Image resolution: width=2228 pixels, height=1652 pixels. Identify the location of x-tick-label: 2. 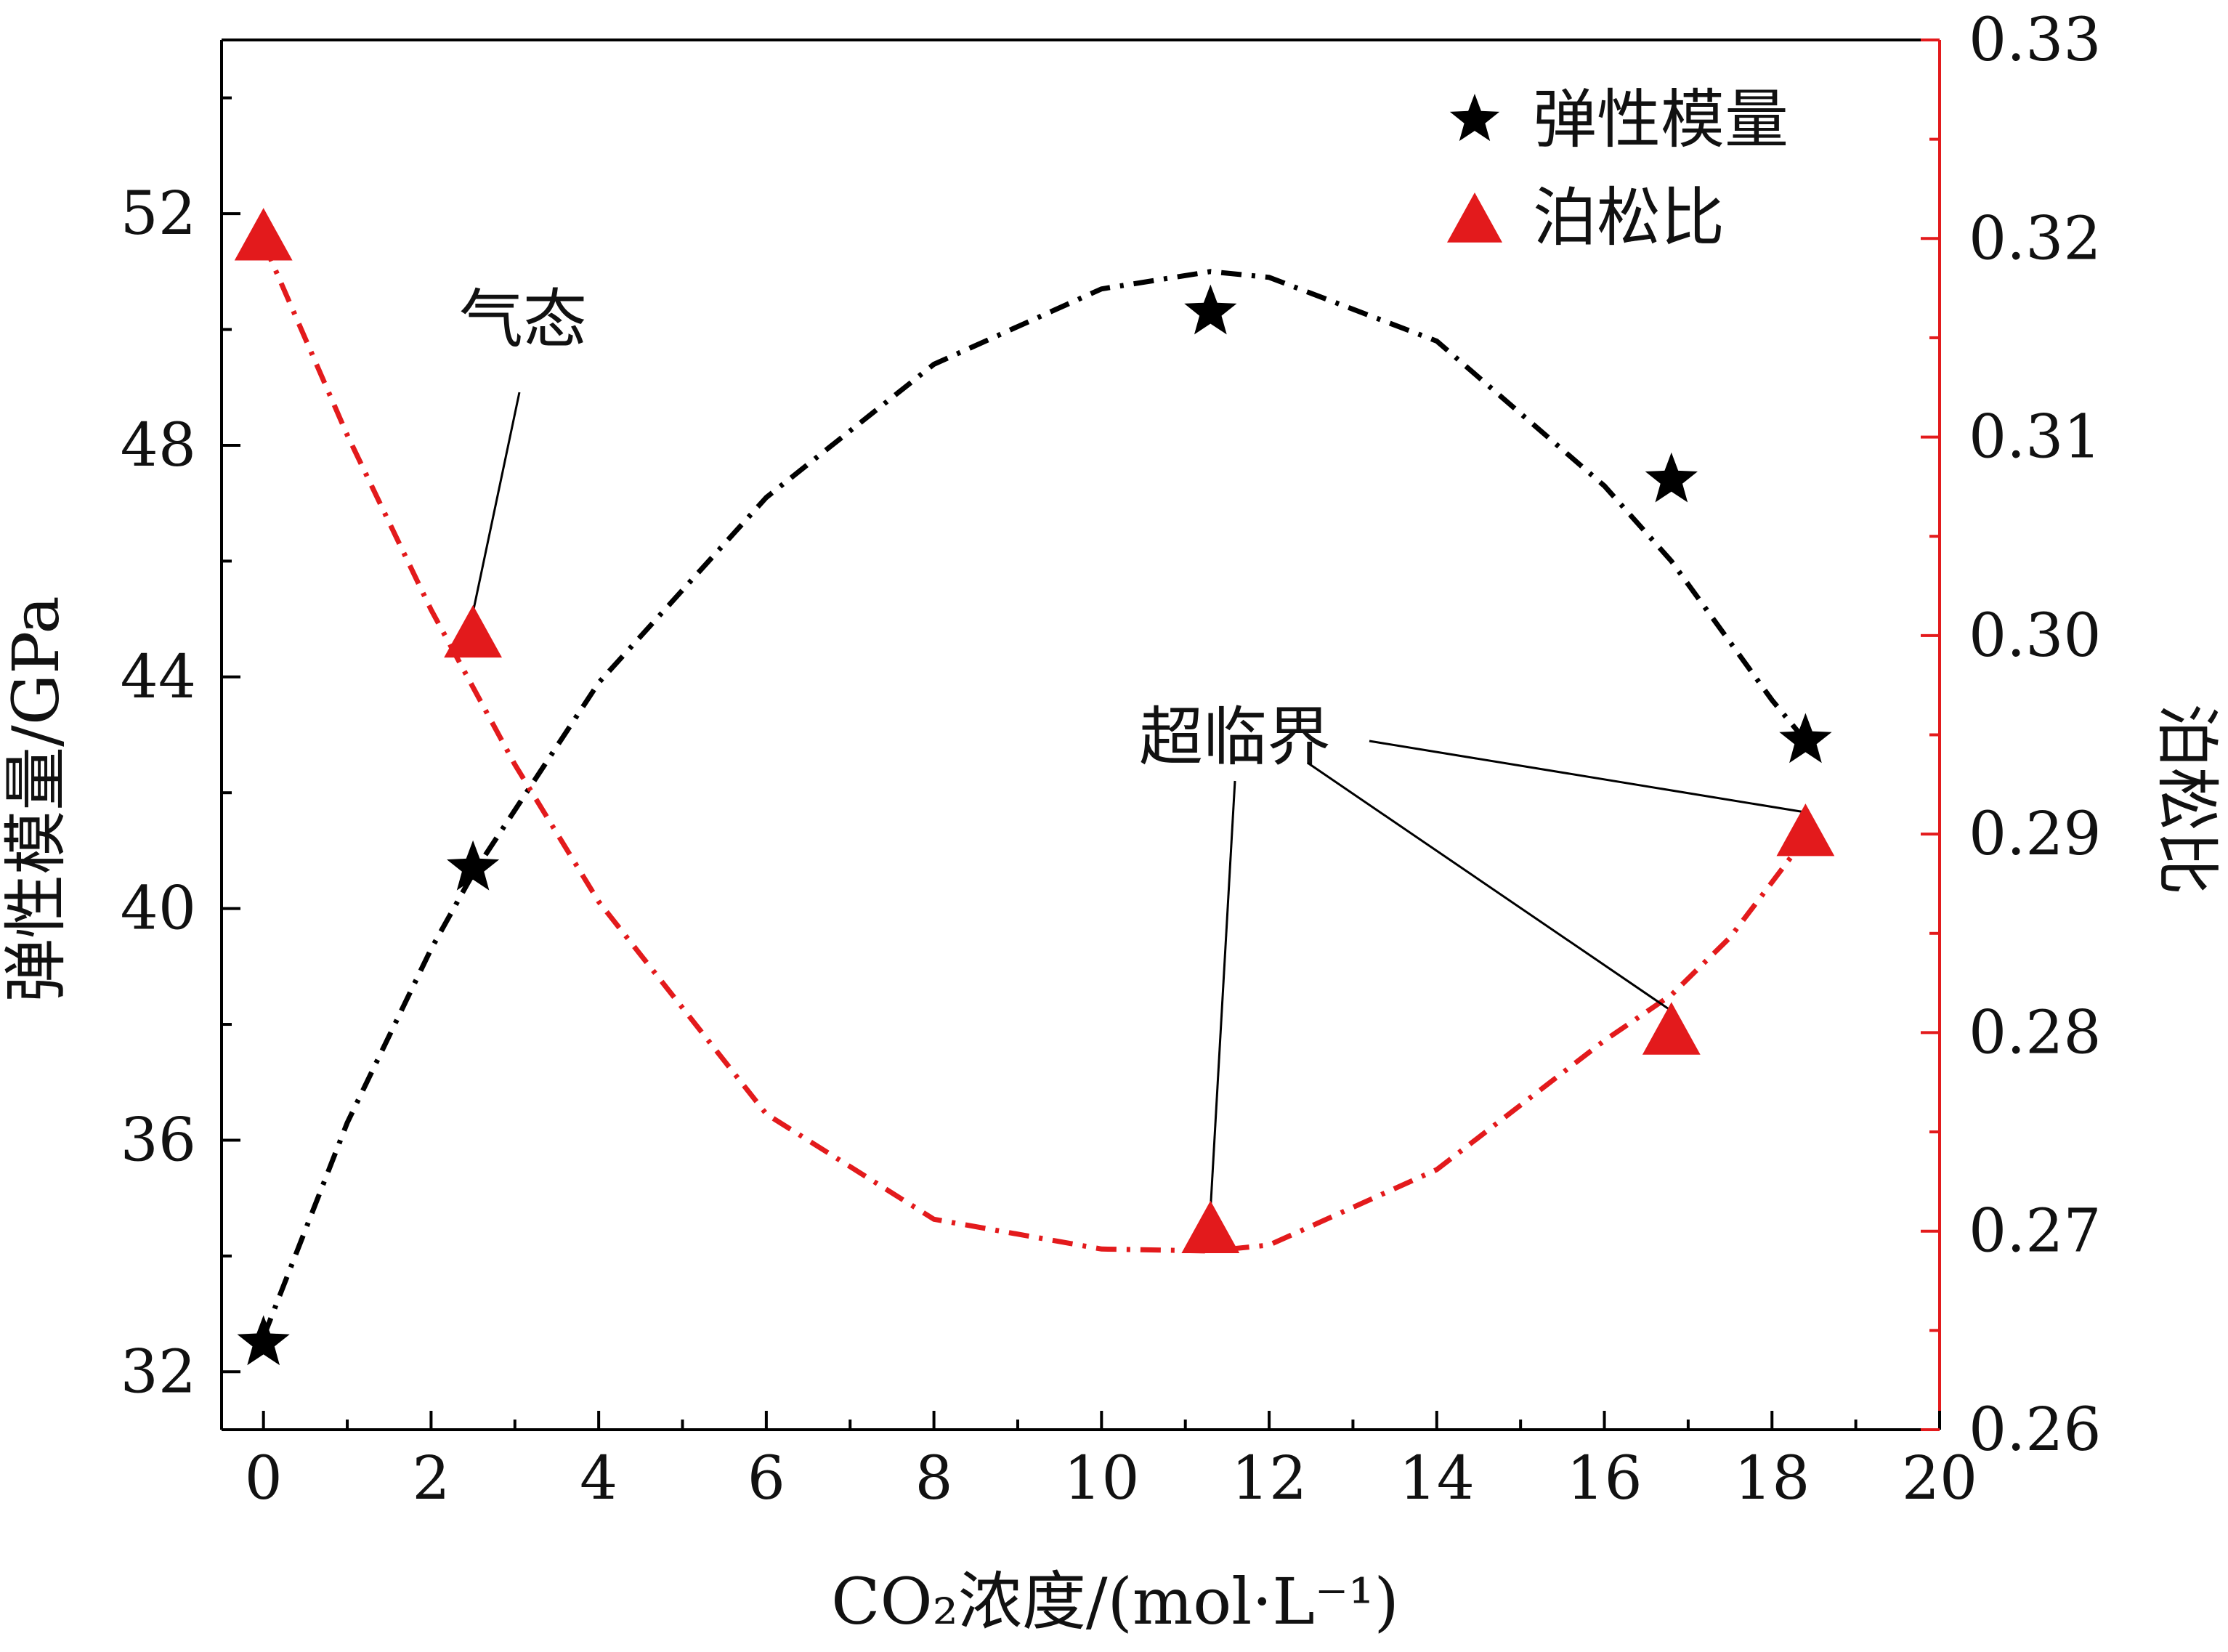
(431, 1479).